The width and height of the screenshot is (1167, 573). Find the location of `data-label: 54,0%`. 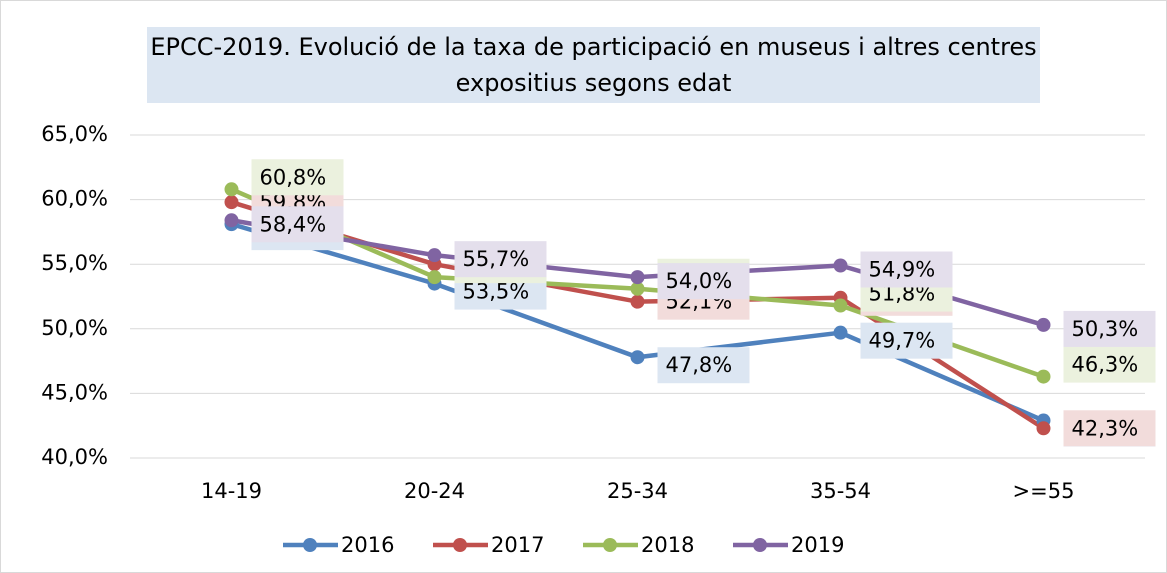

data-label: 54,0% is located at coordinates (699, 281).